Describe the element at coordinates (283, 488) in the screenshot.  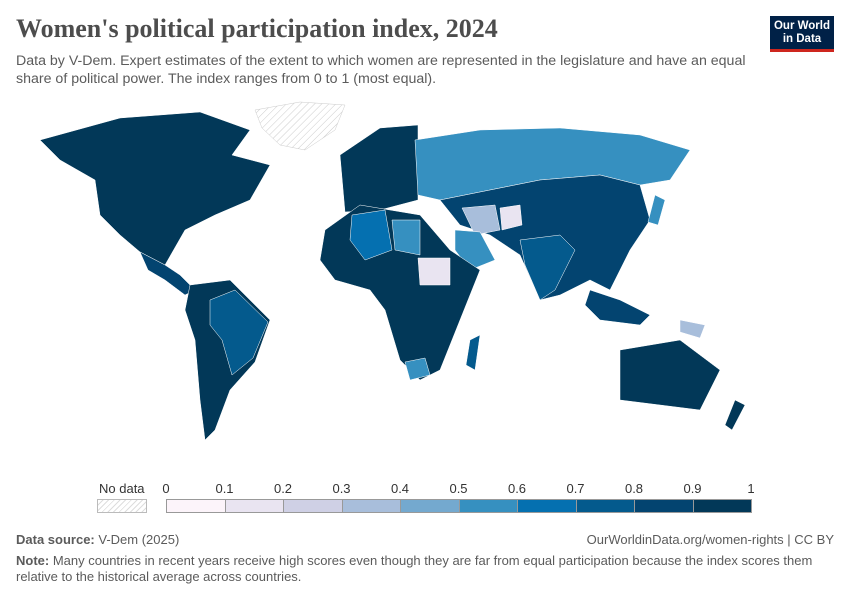
I see `legend-tick: 0.2` at that location.